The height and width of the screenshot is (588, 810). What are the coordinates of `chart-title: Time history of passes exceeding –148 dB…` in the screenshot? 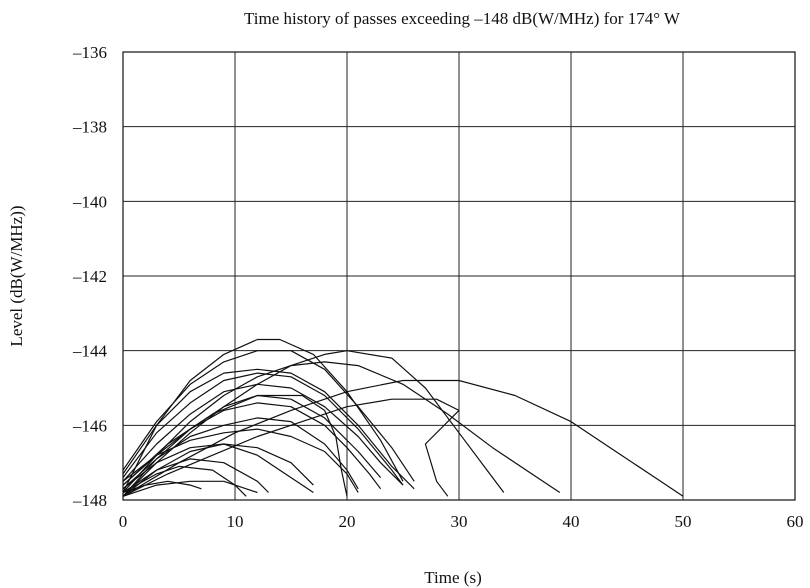 It's located at (462, 18).